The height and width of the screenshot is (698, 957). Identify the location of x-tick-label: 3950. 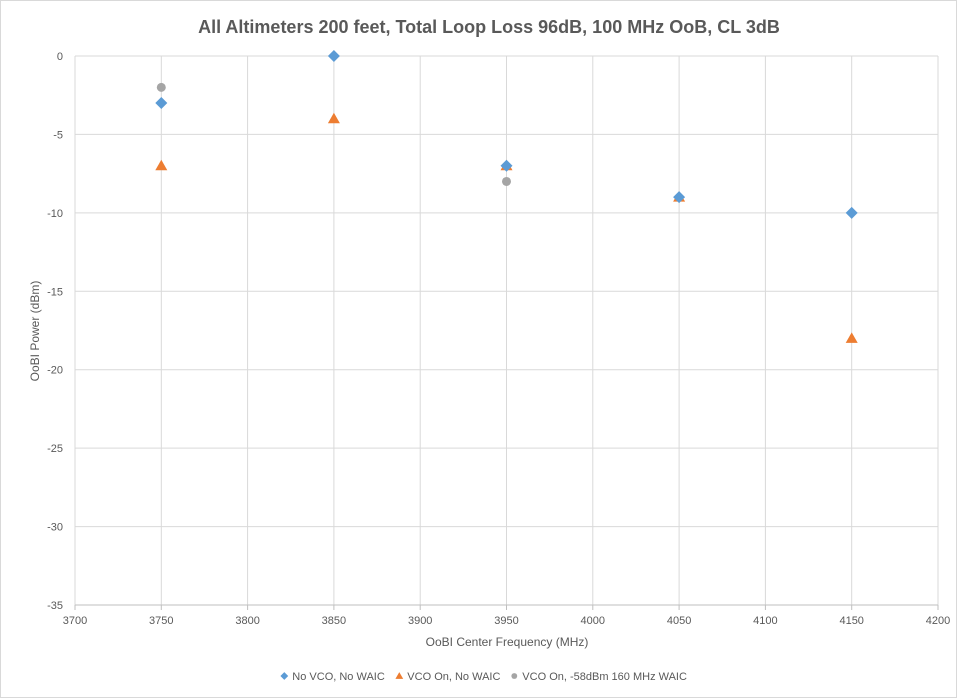
(506, 621).